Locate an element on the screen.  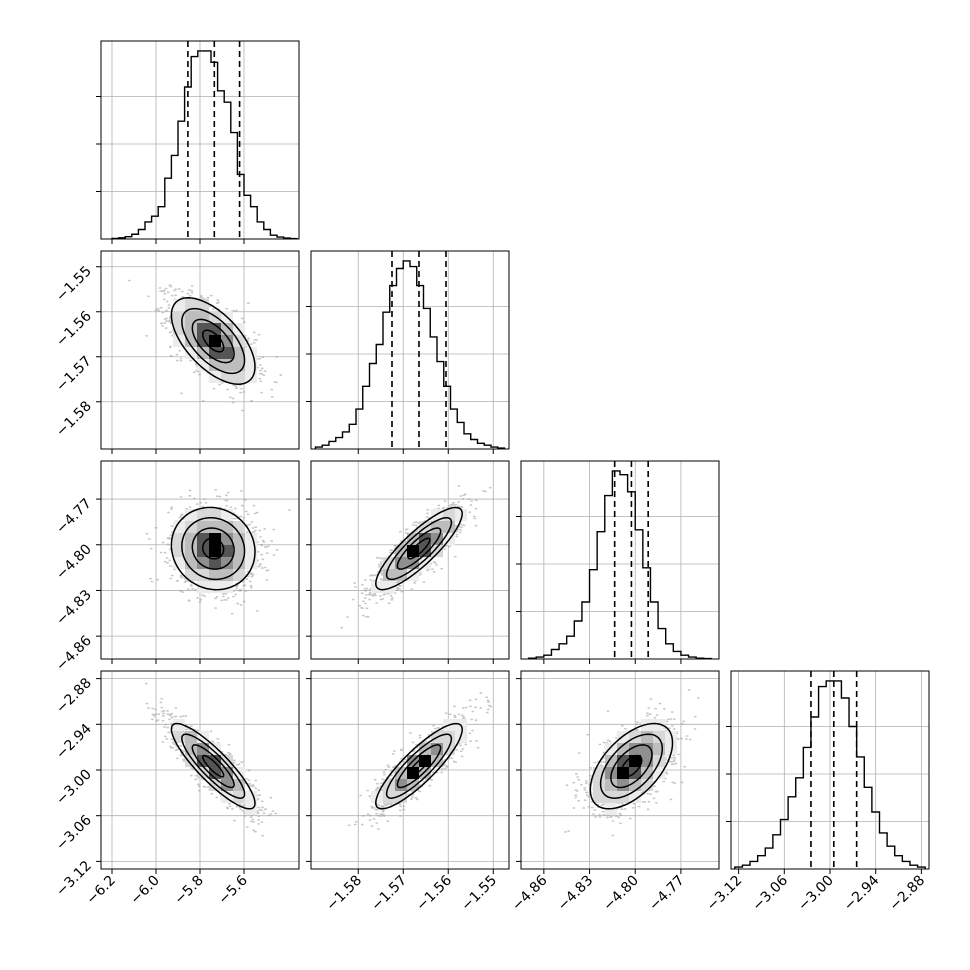
x-tick-label-0-3: −5.6 is located at coordinates (232, 889).